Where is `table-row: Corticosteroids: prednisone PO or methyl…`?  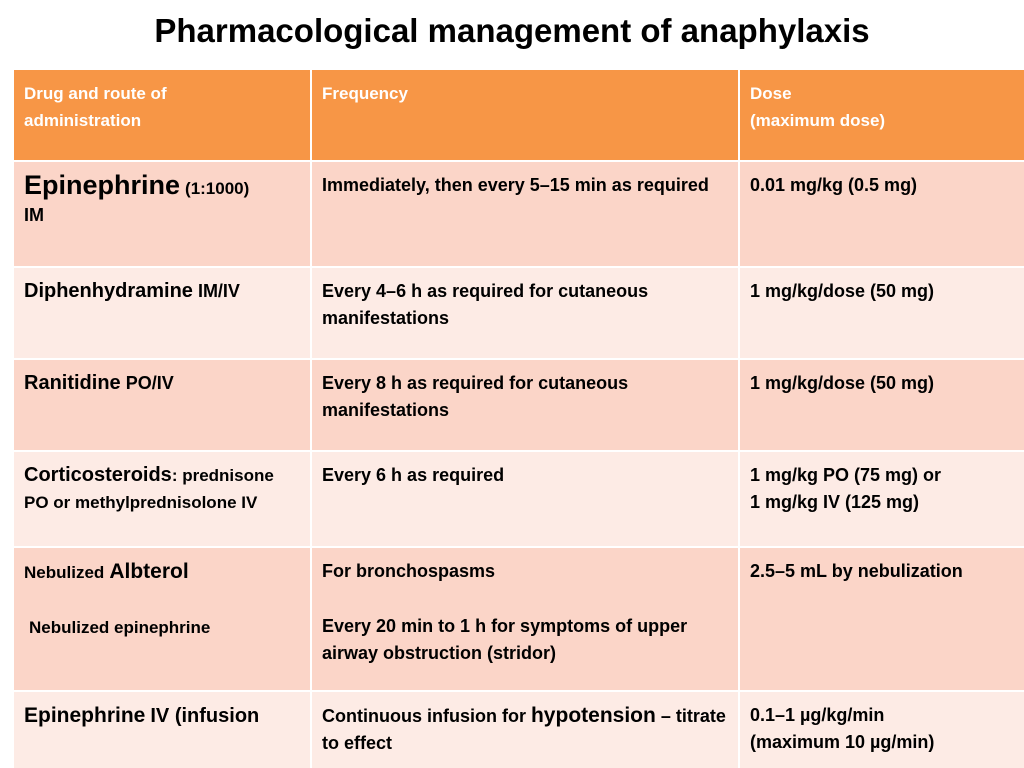 table-row: Corticosteroids: prednisone PO or methyl… is located at coordinates (518, 499).